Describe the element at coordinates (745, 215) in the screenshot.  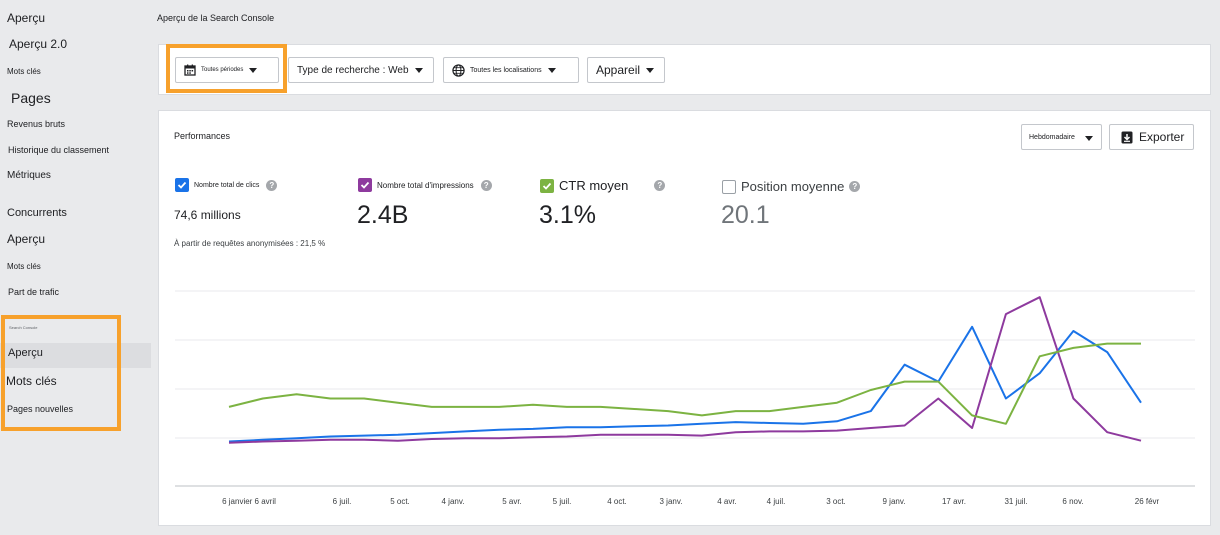
I see `metric-value-position: 20.1` at that location.